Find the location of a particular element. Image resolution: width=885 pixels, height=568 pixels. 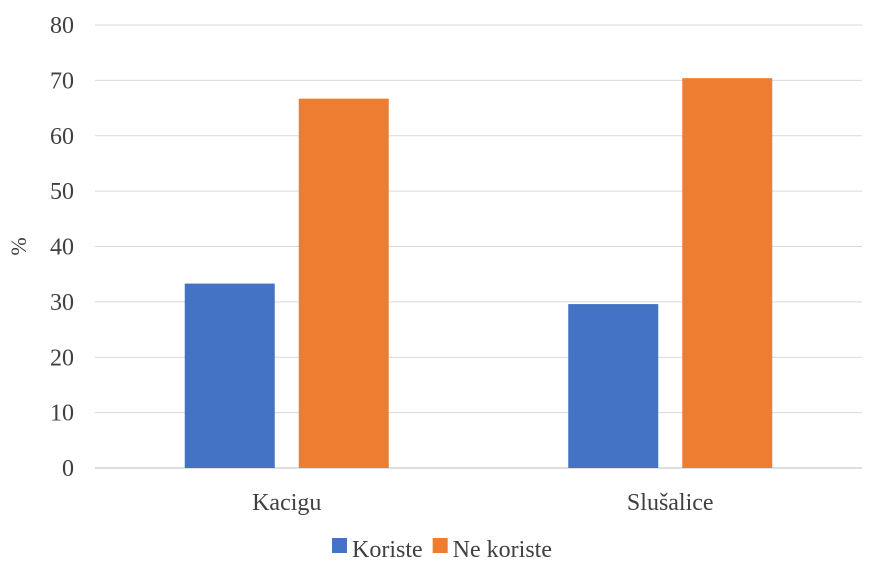

legend-item-koriste: Koriste is located at coordinates (377, 550).